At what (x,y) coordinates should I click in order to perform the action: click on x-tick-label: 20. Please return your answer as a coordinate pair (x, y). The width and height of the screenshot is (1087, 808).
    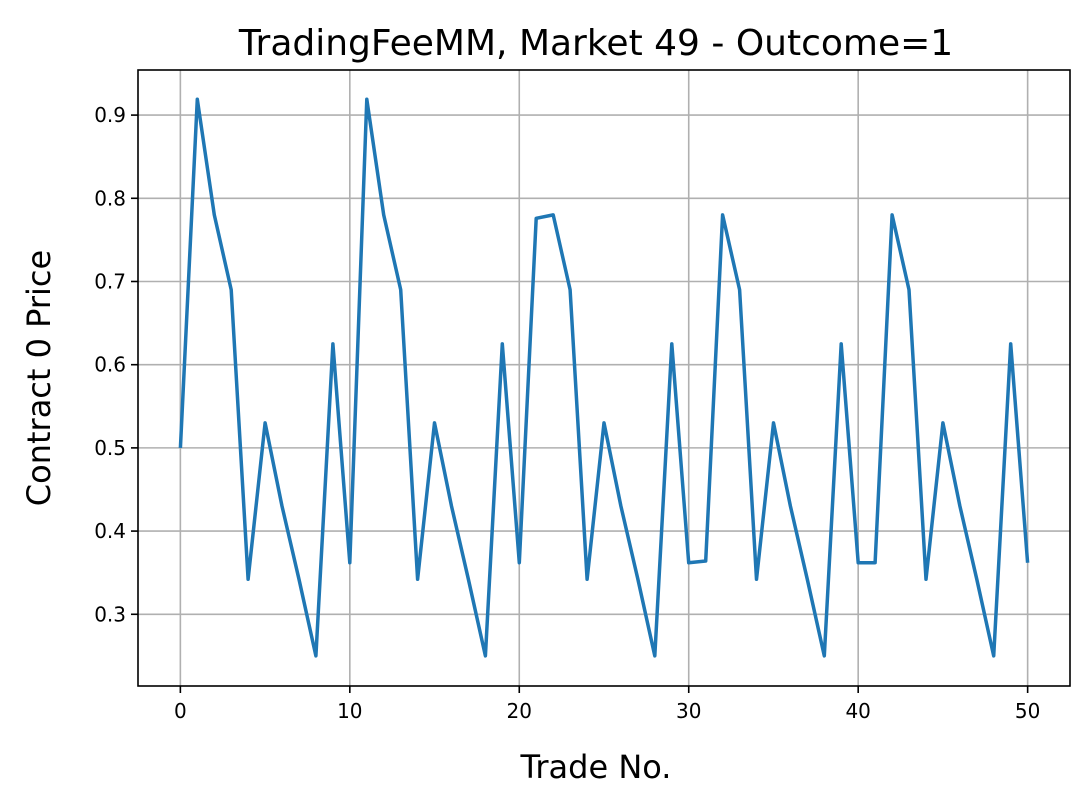
    Looking at the image, I should click on (519, 711).